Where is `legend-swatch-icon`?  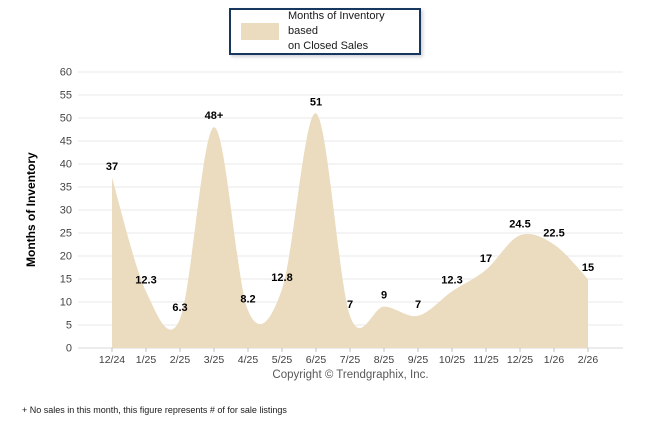 legend-swatch-icon is located at coordinates (260, 31).